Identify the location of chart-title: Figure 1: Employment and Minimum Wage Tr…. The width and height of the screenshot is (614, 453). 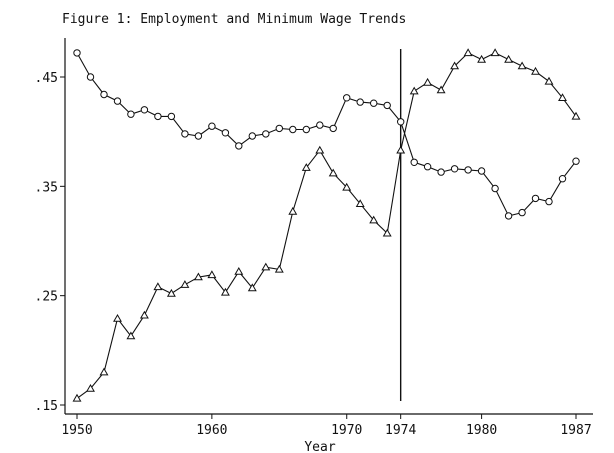
(234, 19).